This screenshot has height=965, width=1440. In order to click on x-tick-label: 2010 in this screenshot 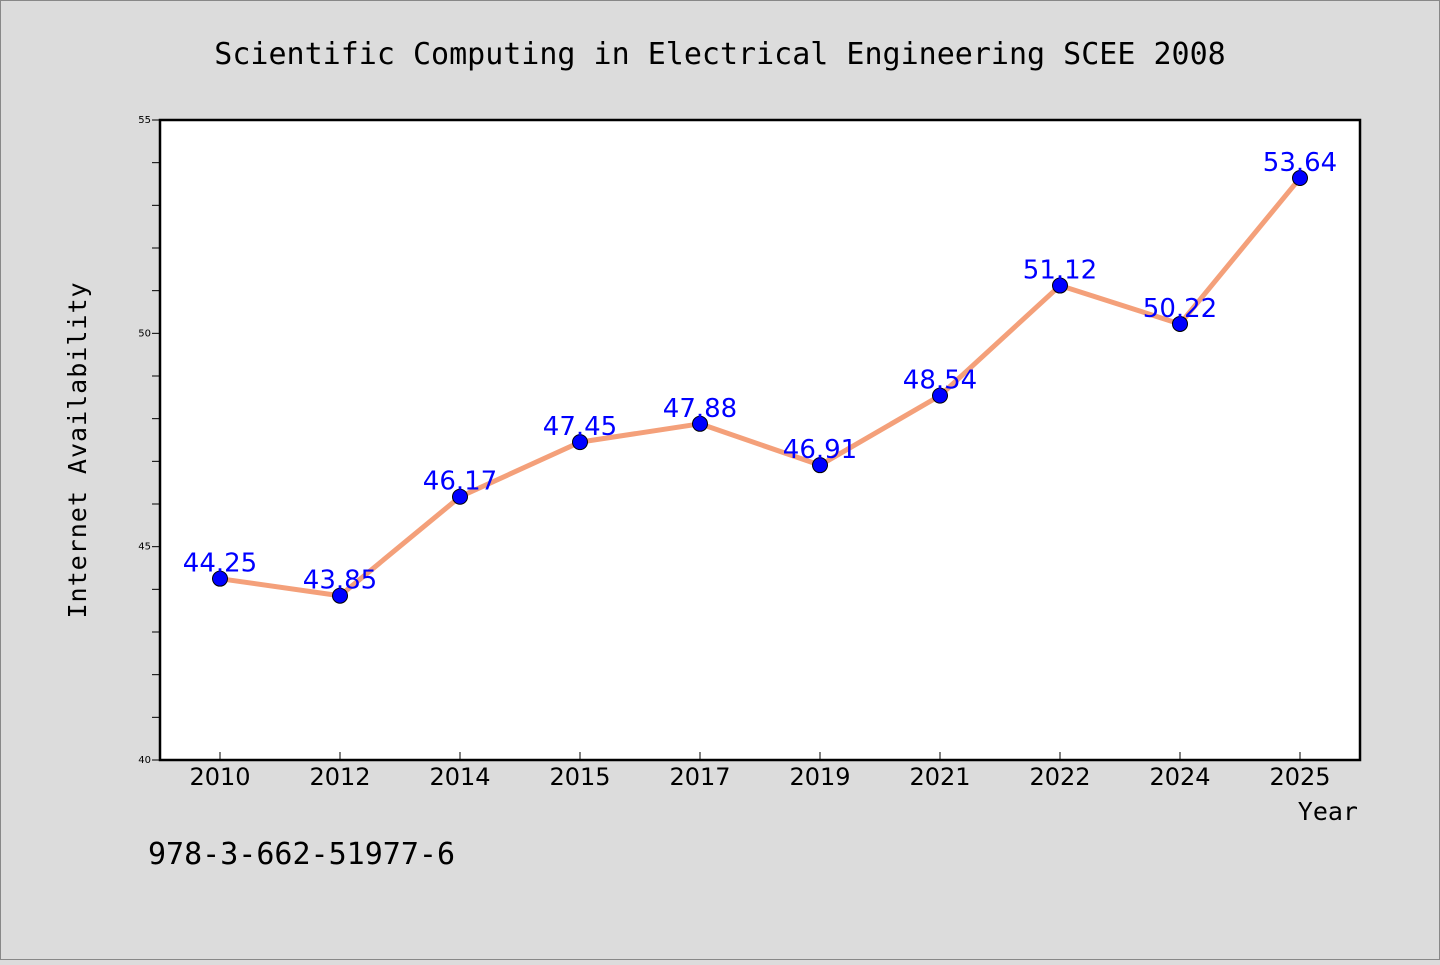, I will do `click(219, 777)`.